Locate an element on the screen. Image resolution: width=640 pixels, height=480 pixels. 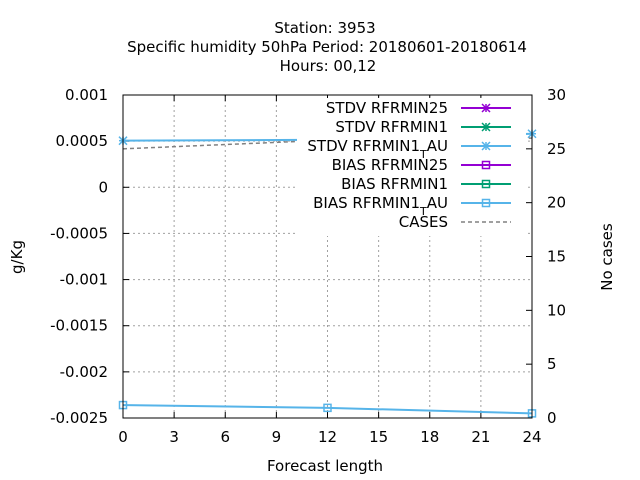
legend-label: BIAS RFRMIN25 is located at coordinates (390, 165).